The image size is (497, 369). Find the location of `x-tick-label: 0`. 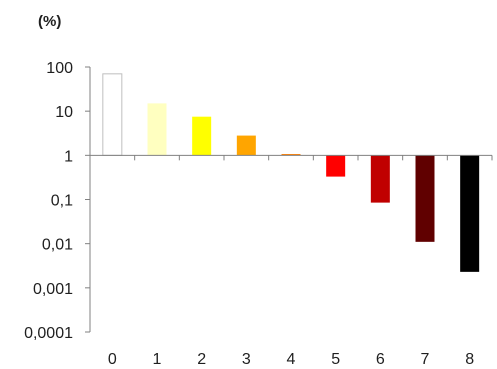

x-tick-label: 0 is located at coordinates (112, 359).